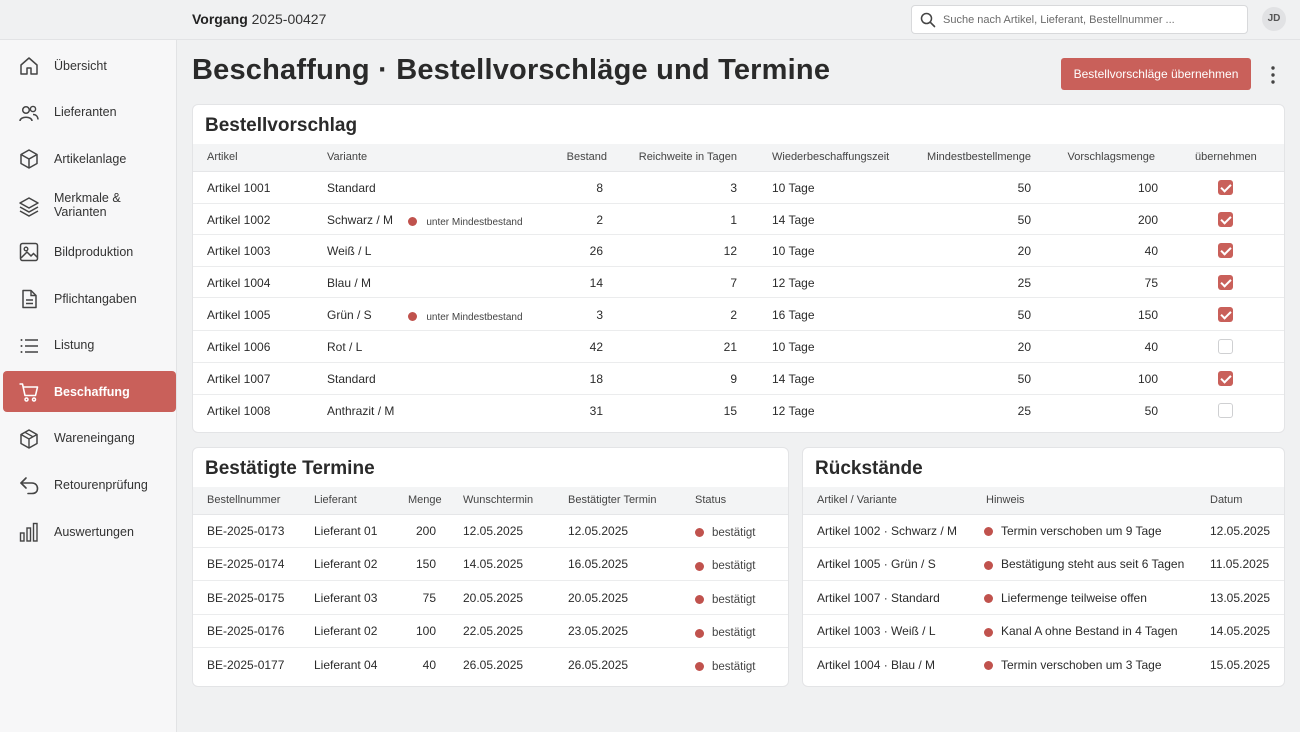 The width and height of the screenshot is (1300, 732). I want to click on wbz-cell: 14 Tage, so click(793, 220).